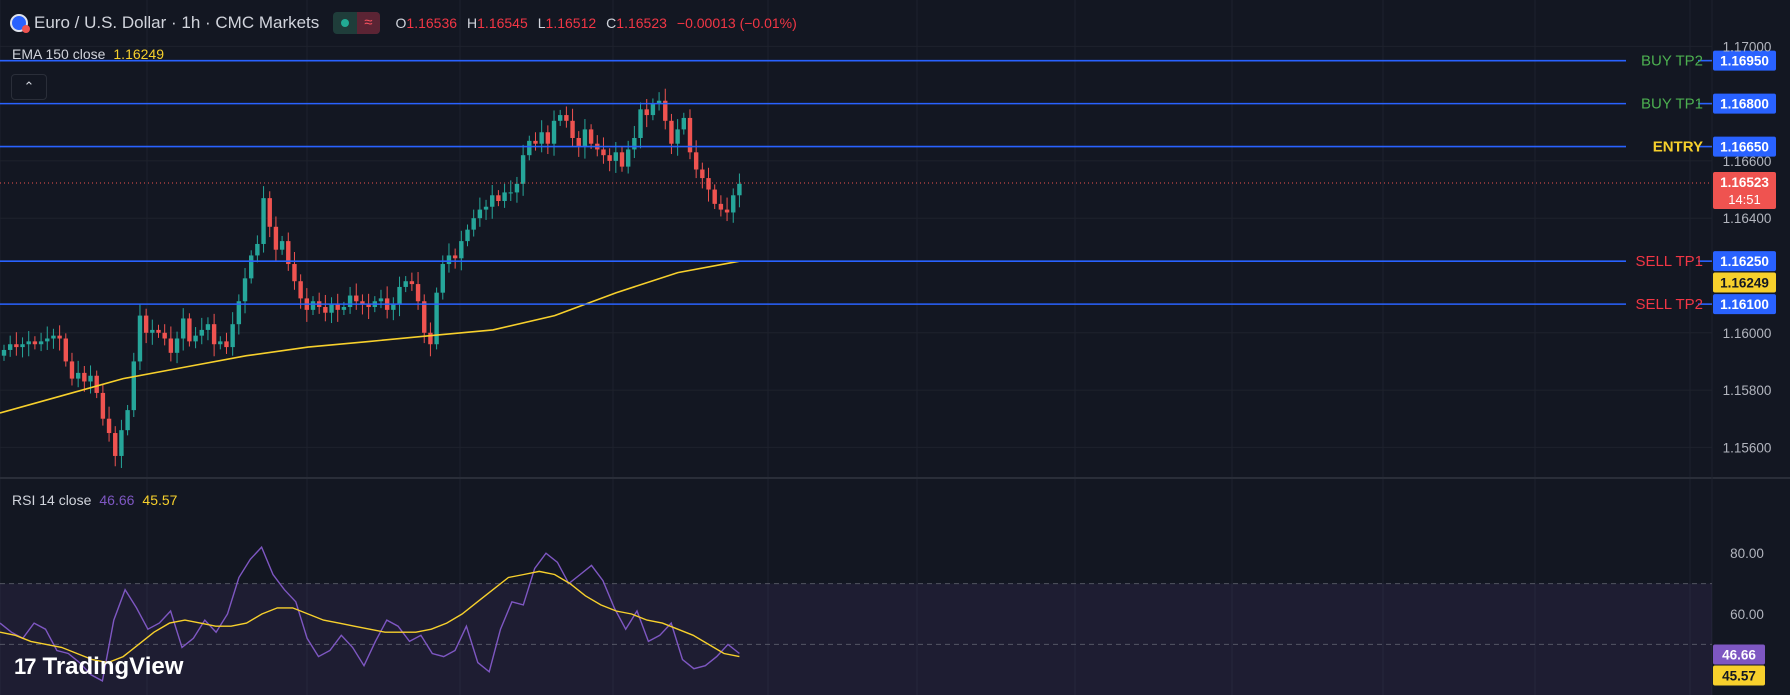  Describe the element at coordinates (1739, 675) in the screenshot. I see `rsi-ma-value-tag` at that location.